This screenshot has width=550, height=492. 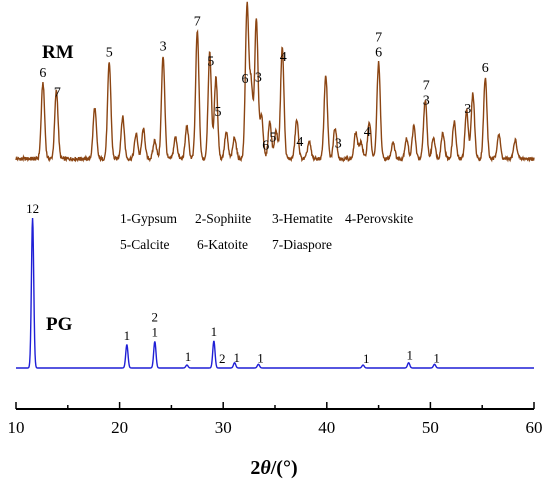 What do you see at coordinates (255, 468) in the screenshot?
I see `x-axis-label-prefix: 2` at bounding box center [255, 468].